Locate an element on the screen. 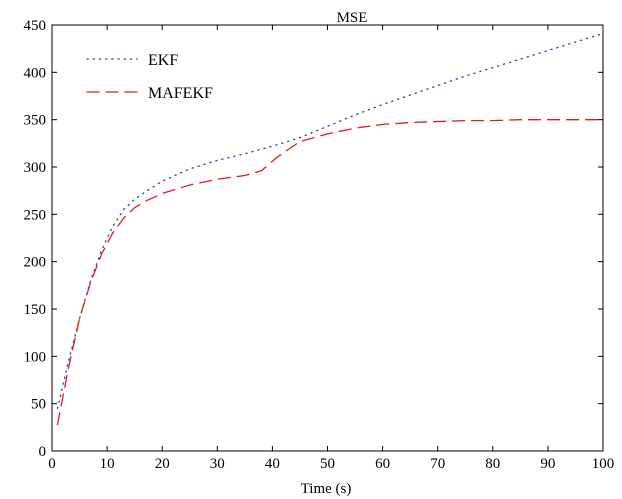  x-tick-label: 80 is located at coordinates (492, 464).